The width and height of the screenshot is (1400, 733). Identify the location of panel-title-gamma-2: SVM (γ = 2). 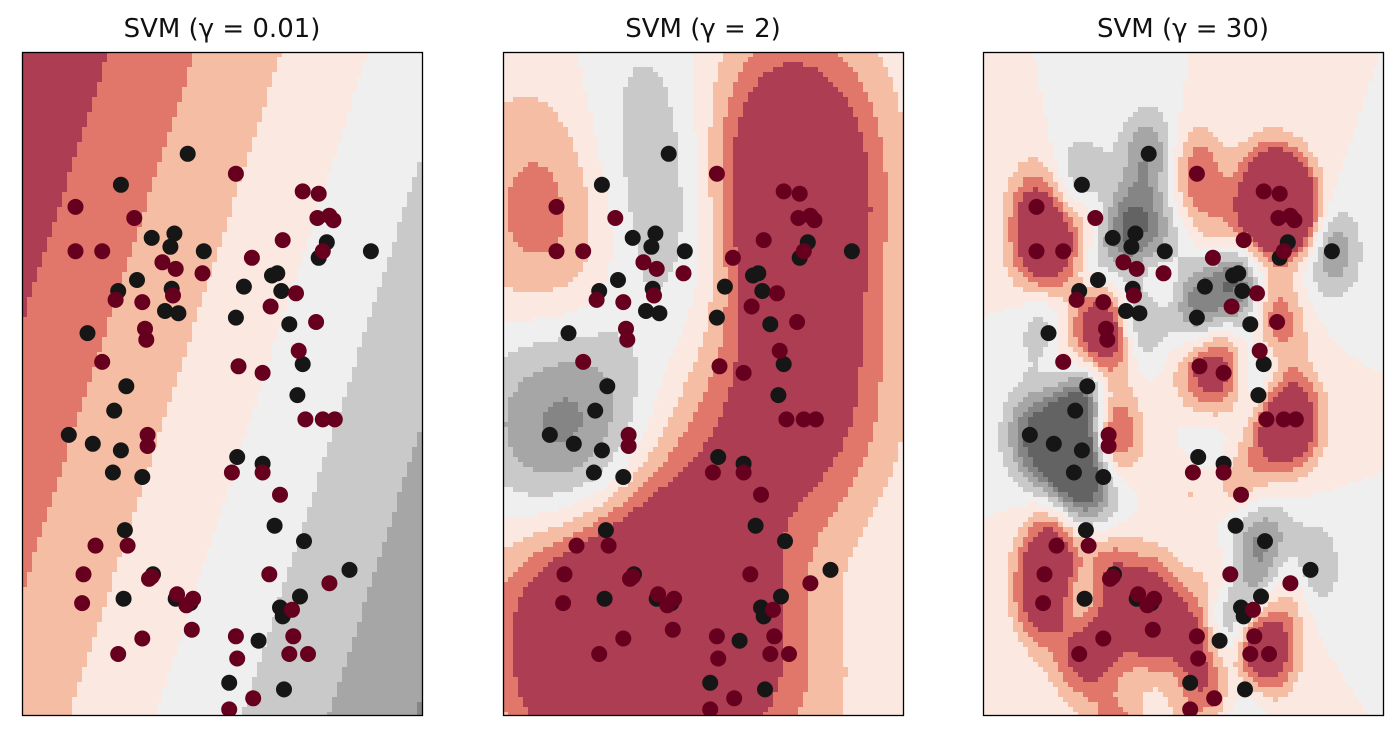
(703, 29).